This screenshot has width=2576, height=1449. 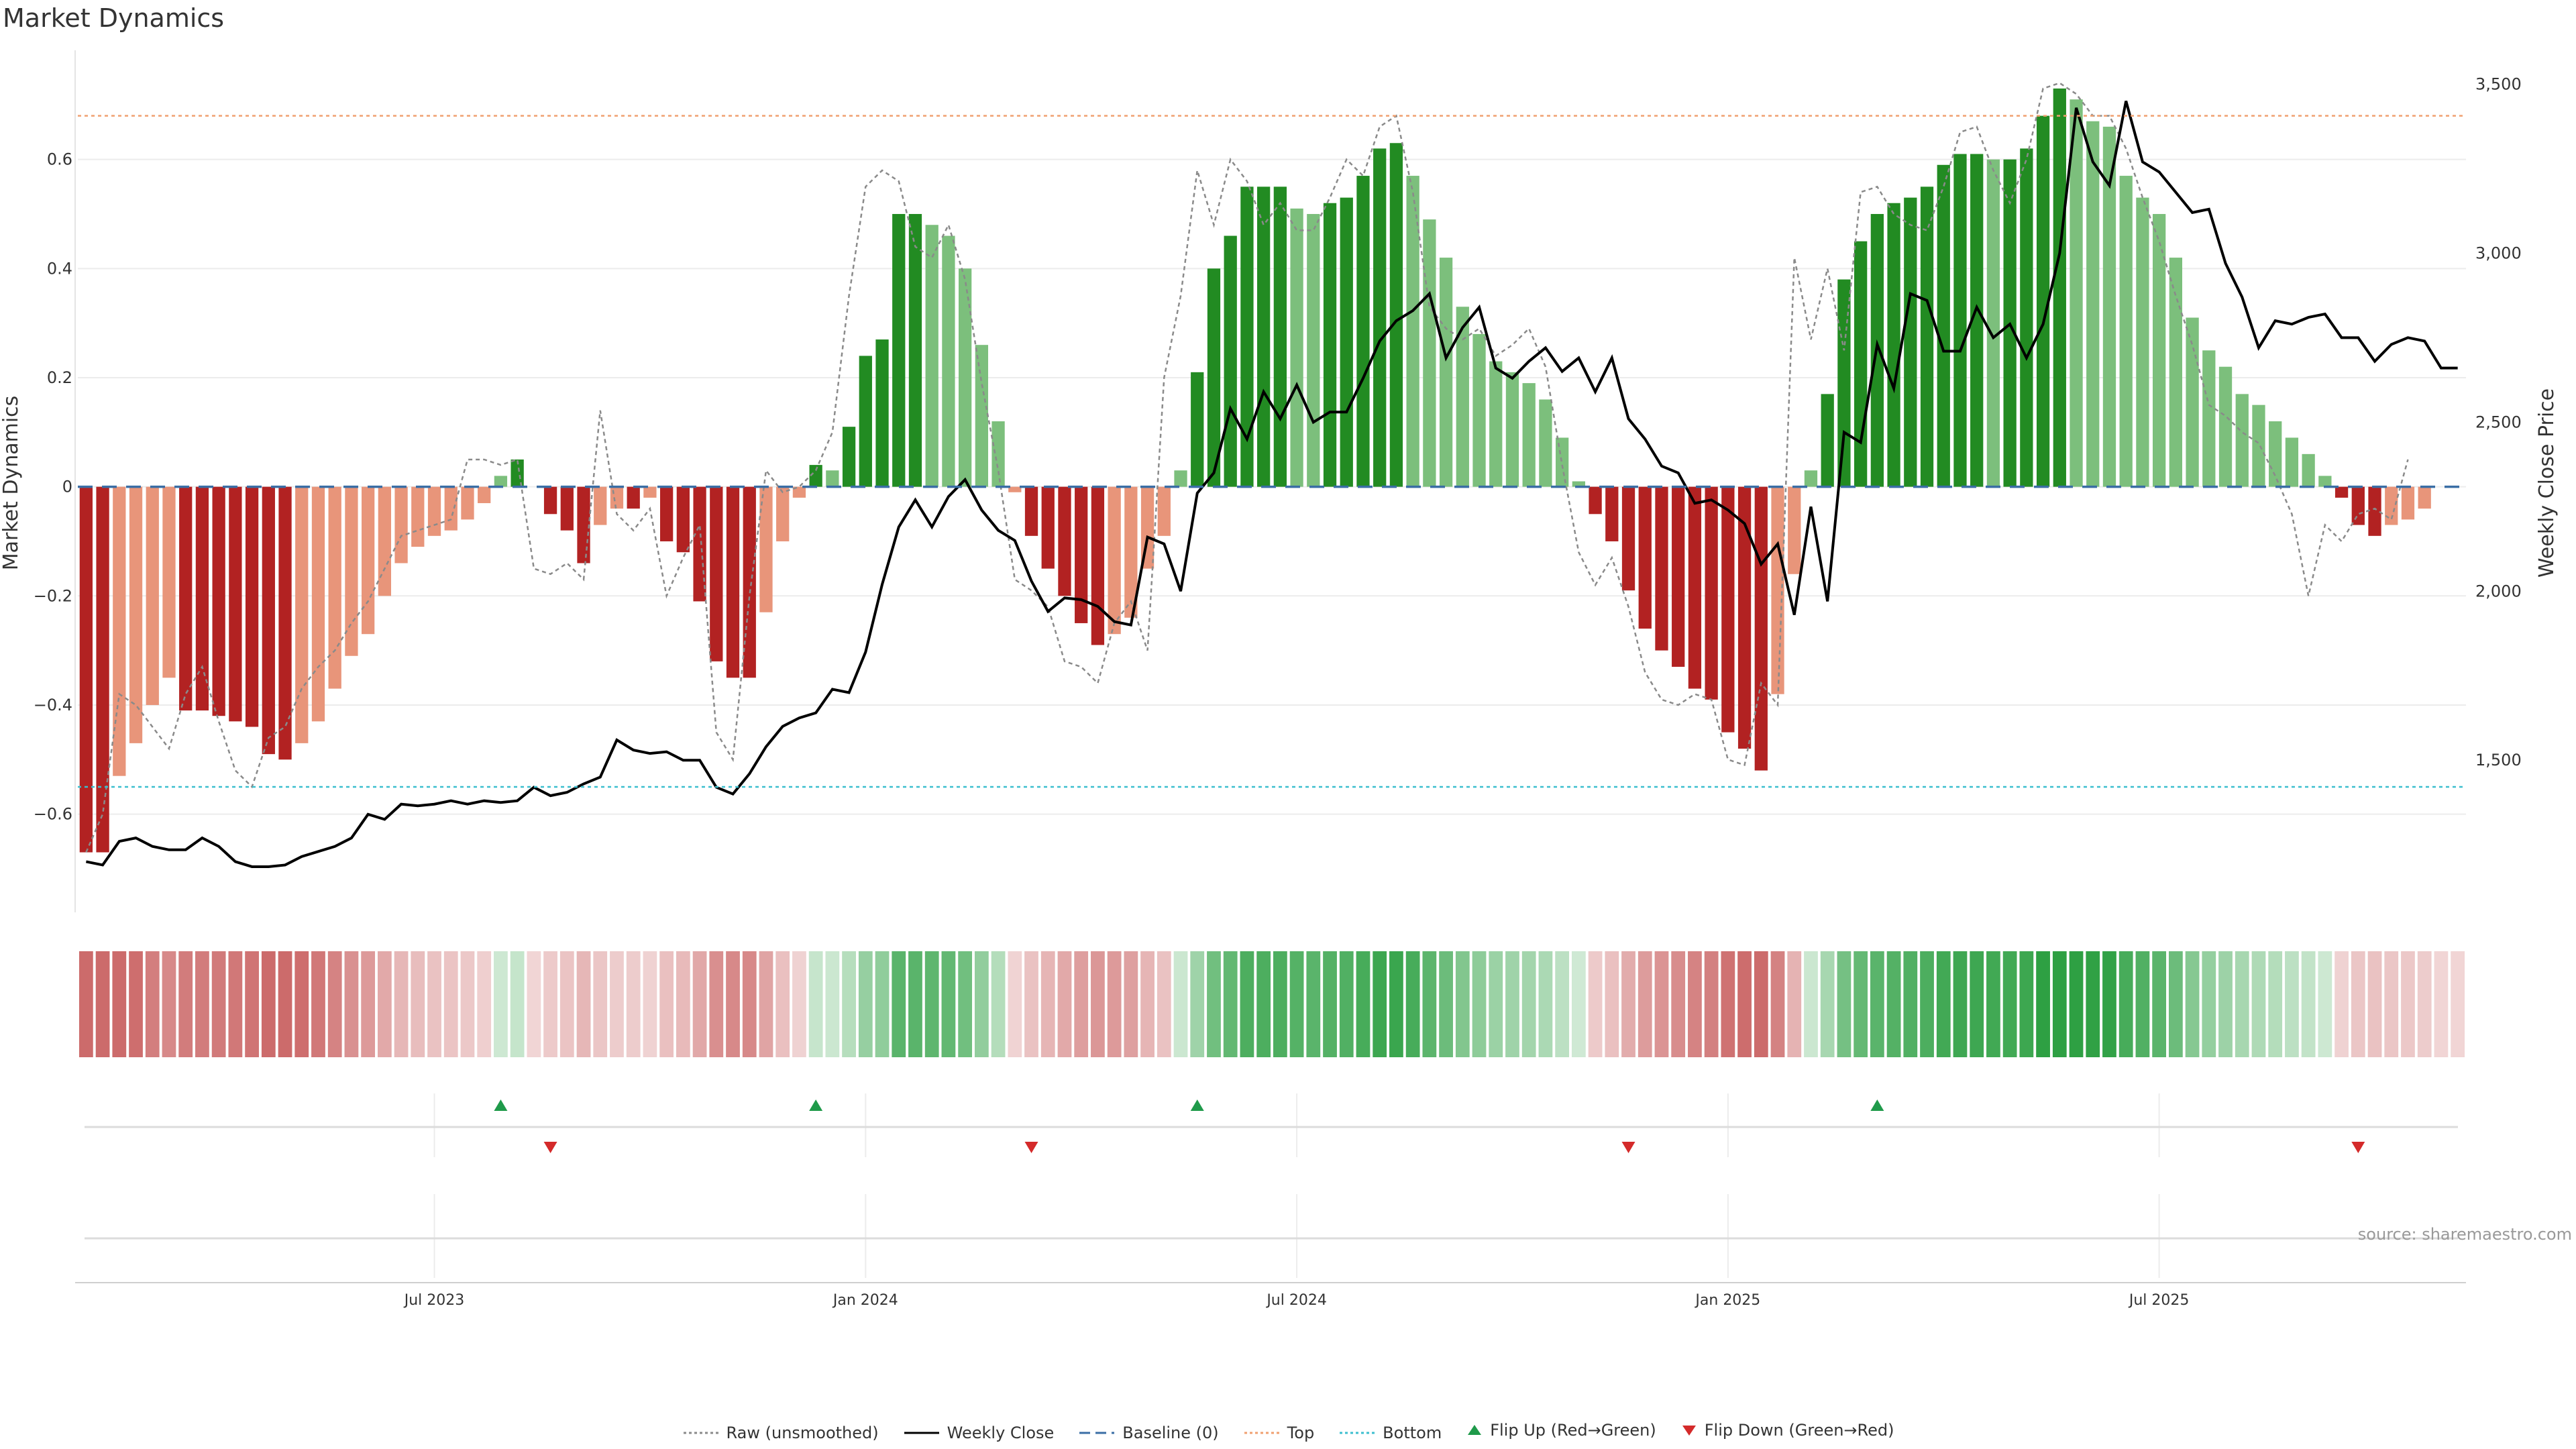 What do you see at coordinates (59, 159) in the screenshot?
I see `y-left-tick-label: 0.6` at bounding box center [59, 159].